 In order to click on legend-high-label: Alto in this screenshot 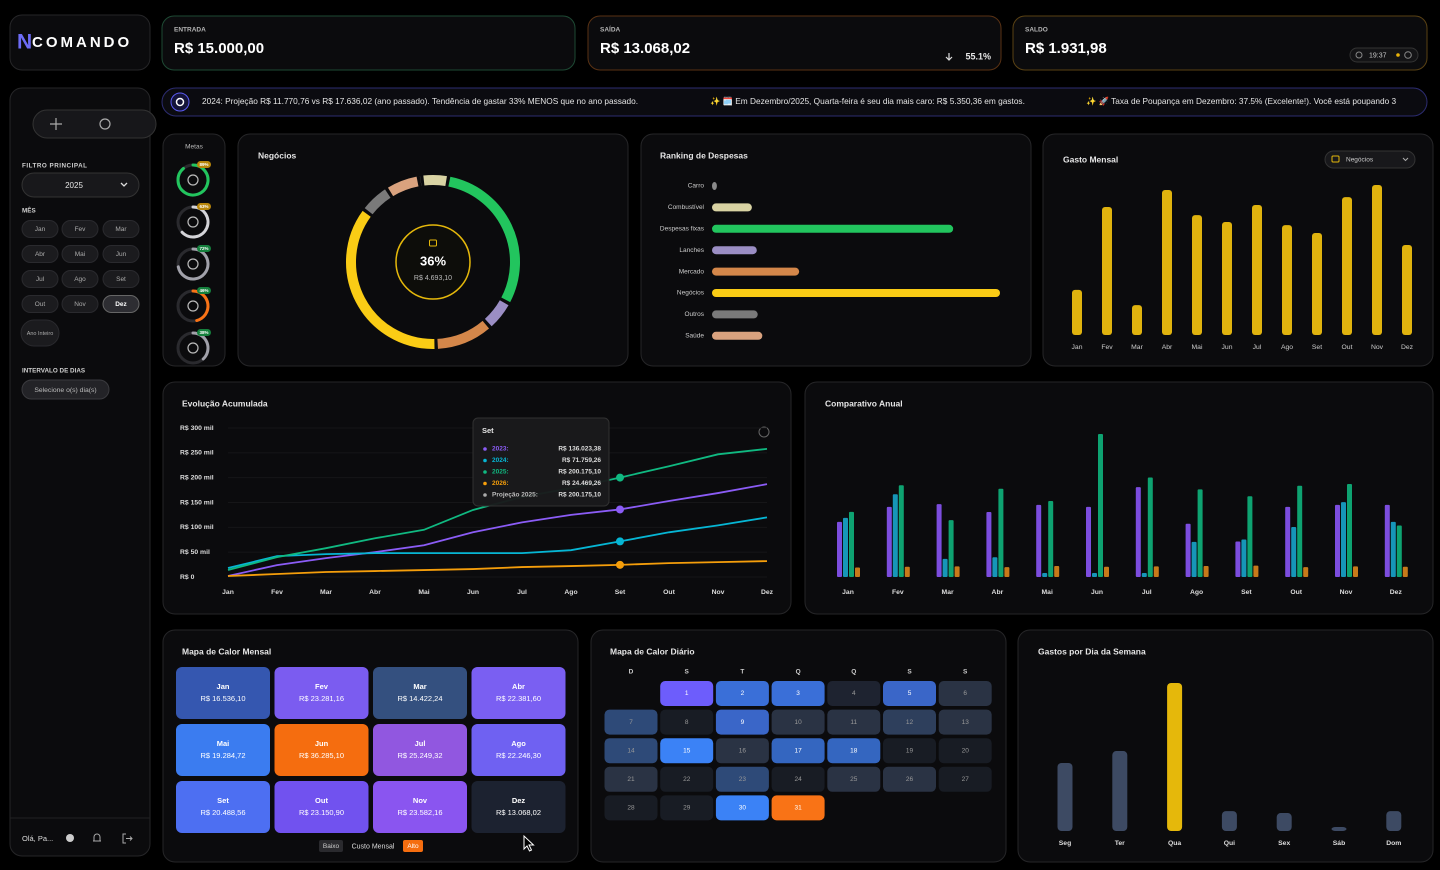, I will do `click(413, 846)`.